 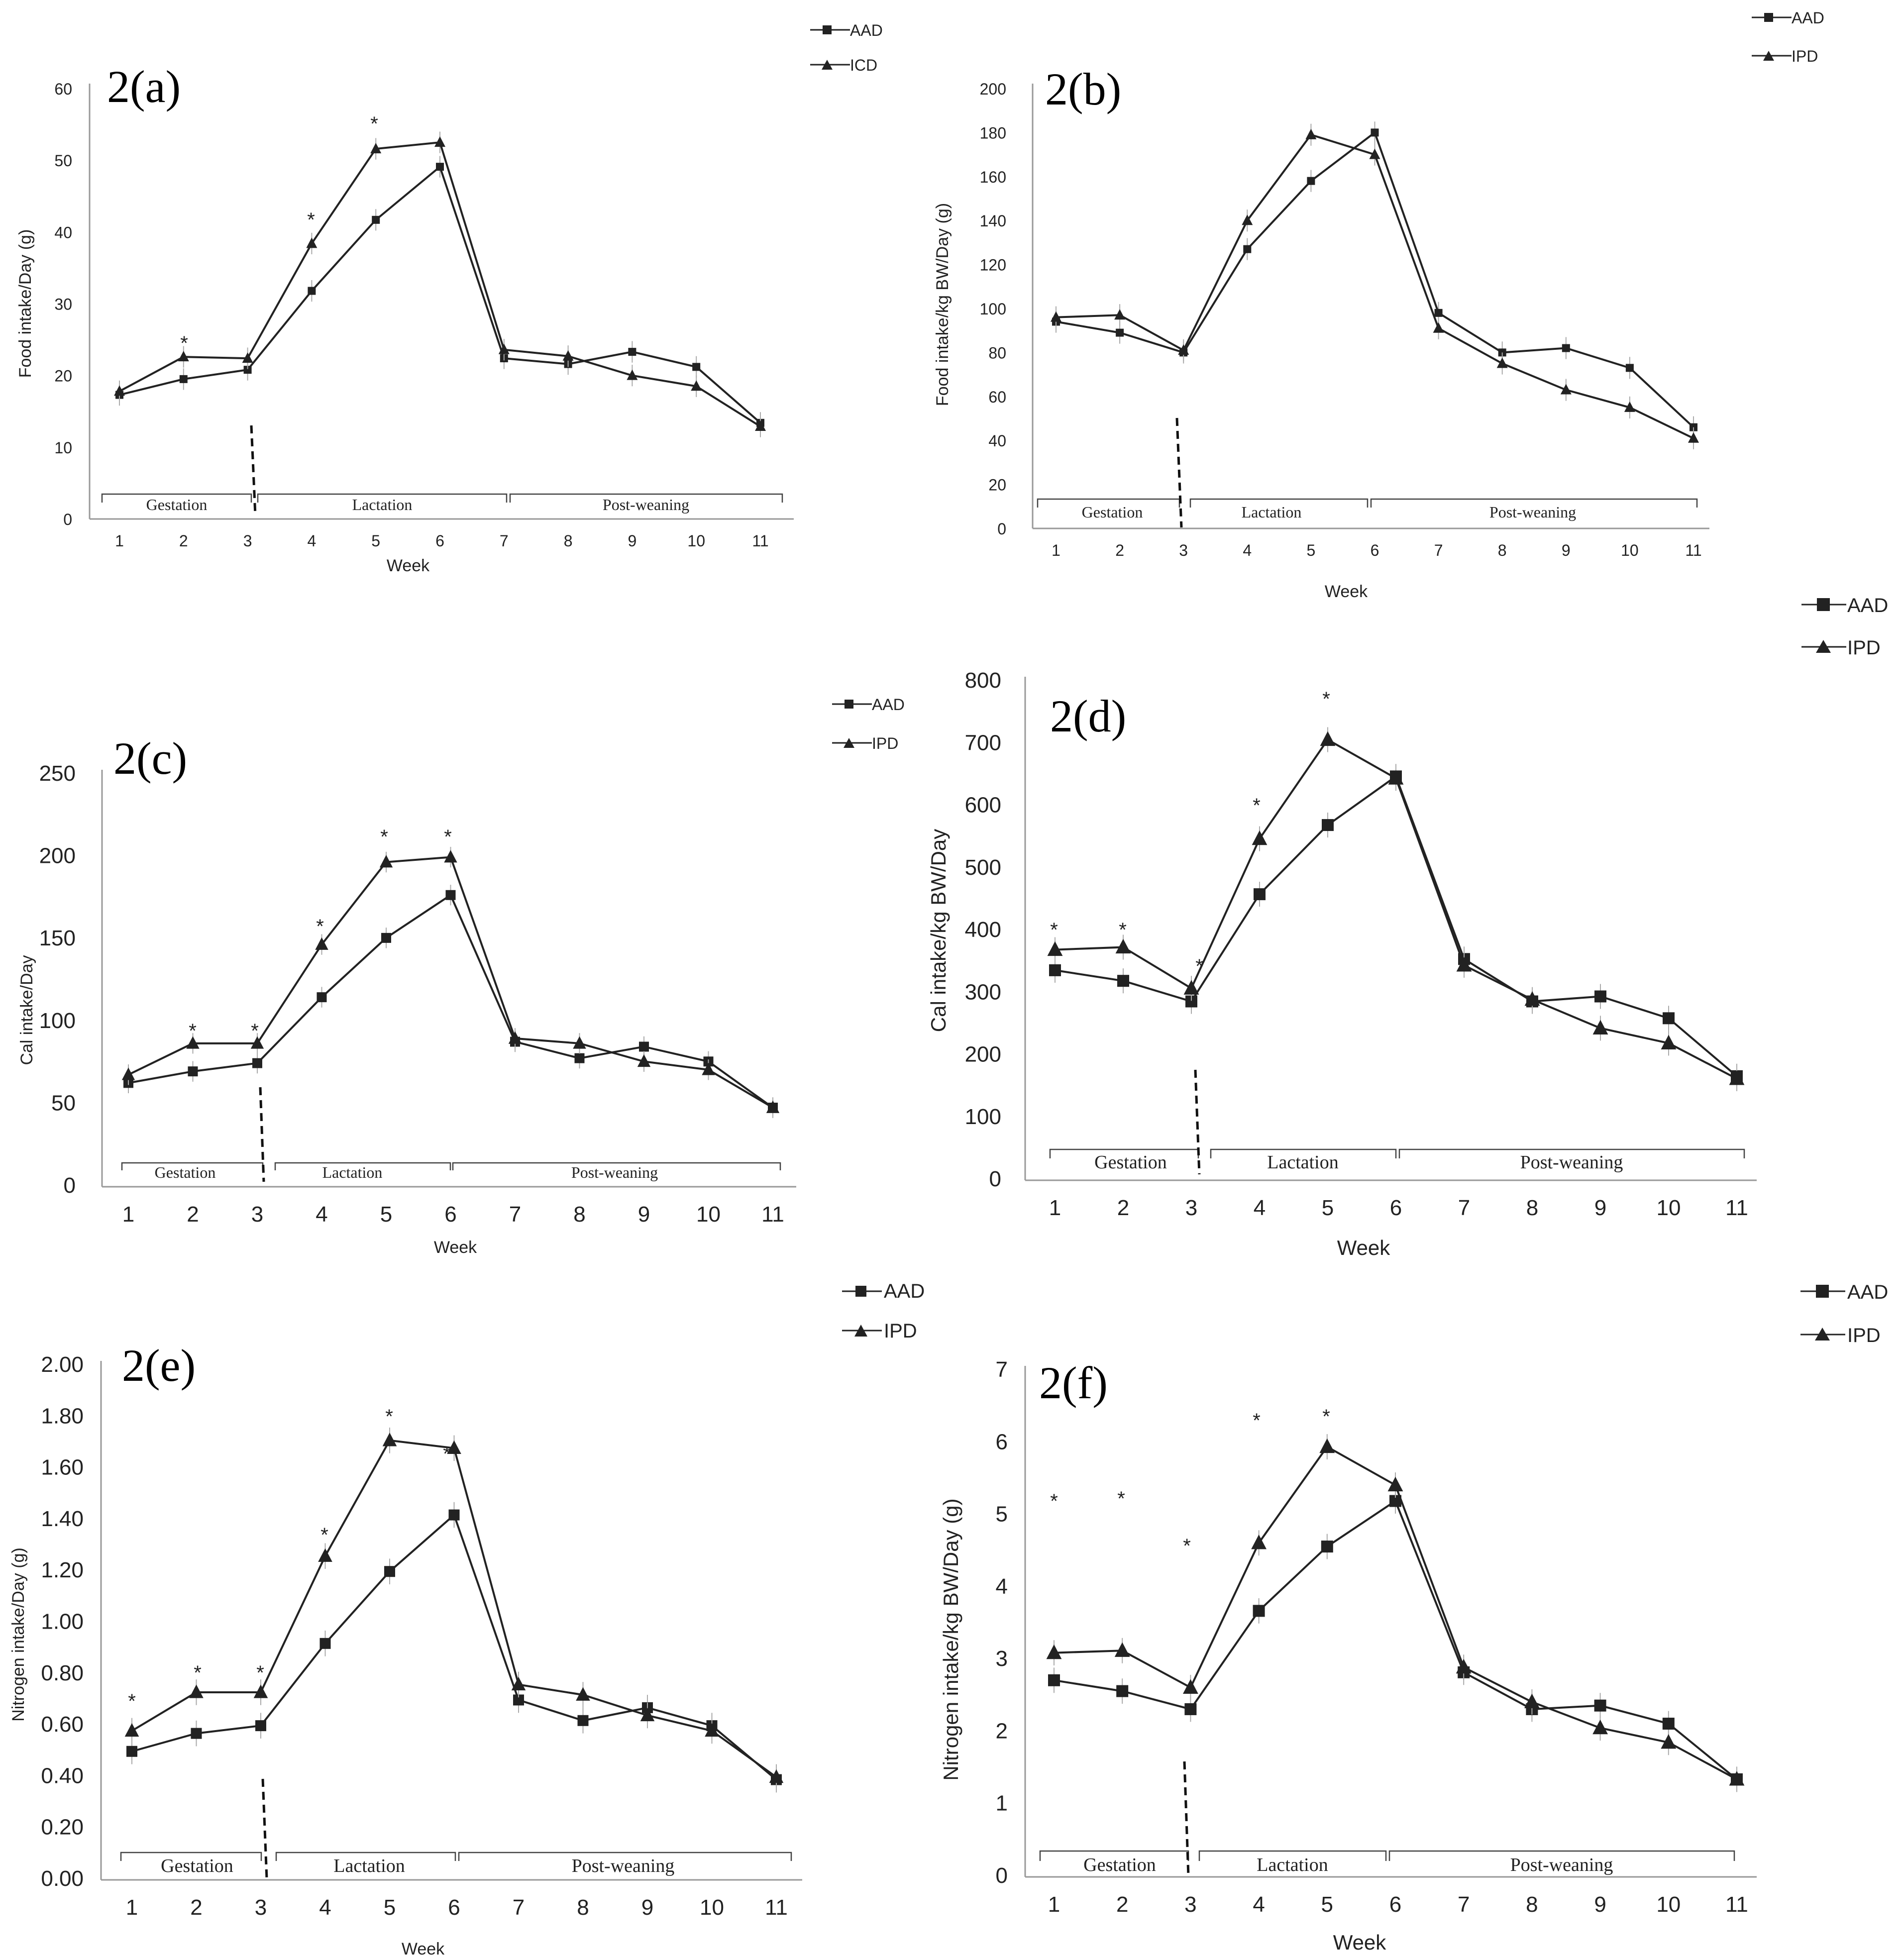 I want to click on y-tick-label: 160, so click(x=993, y=177).